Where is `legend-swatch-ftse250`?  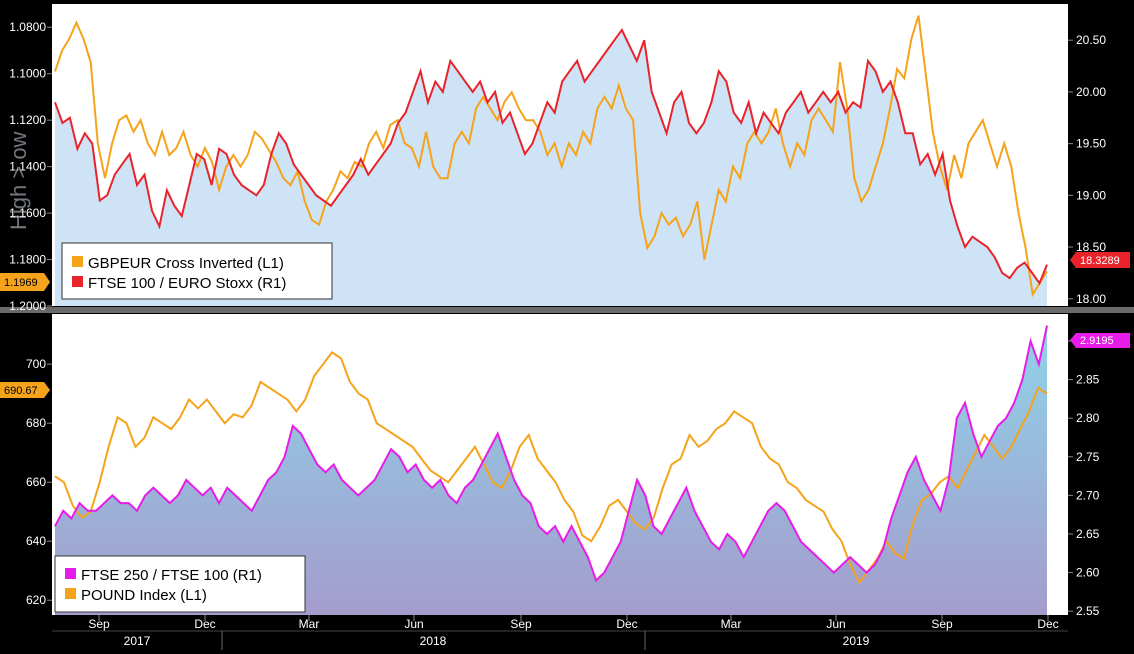
legend-swatch-ftse250 is located at coordinates (70, 573).